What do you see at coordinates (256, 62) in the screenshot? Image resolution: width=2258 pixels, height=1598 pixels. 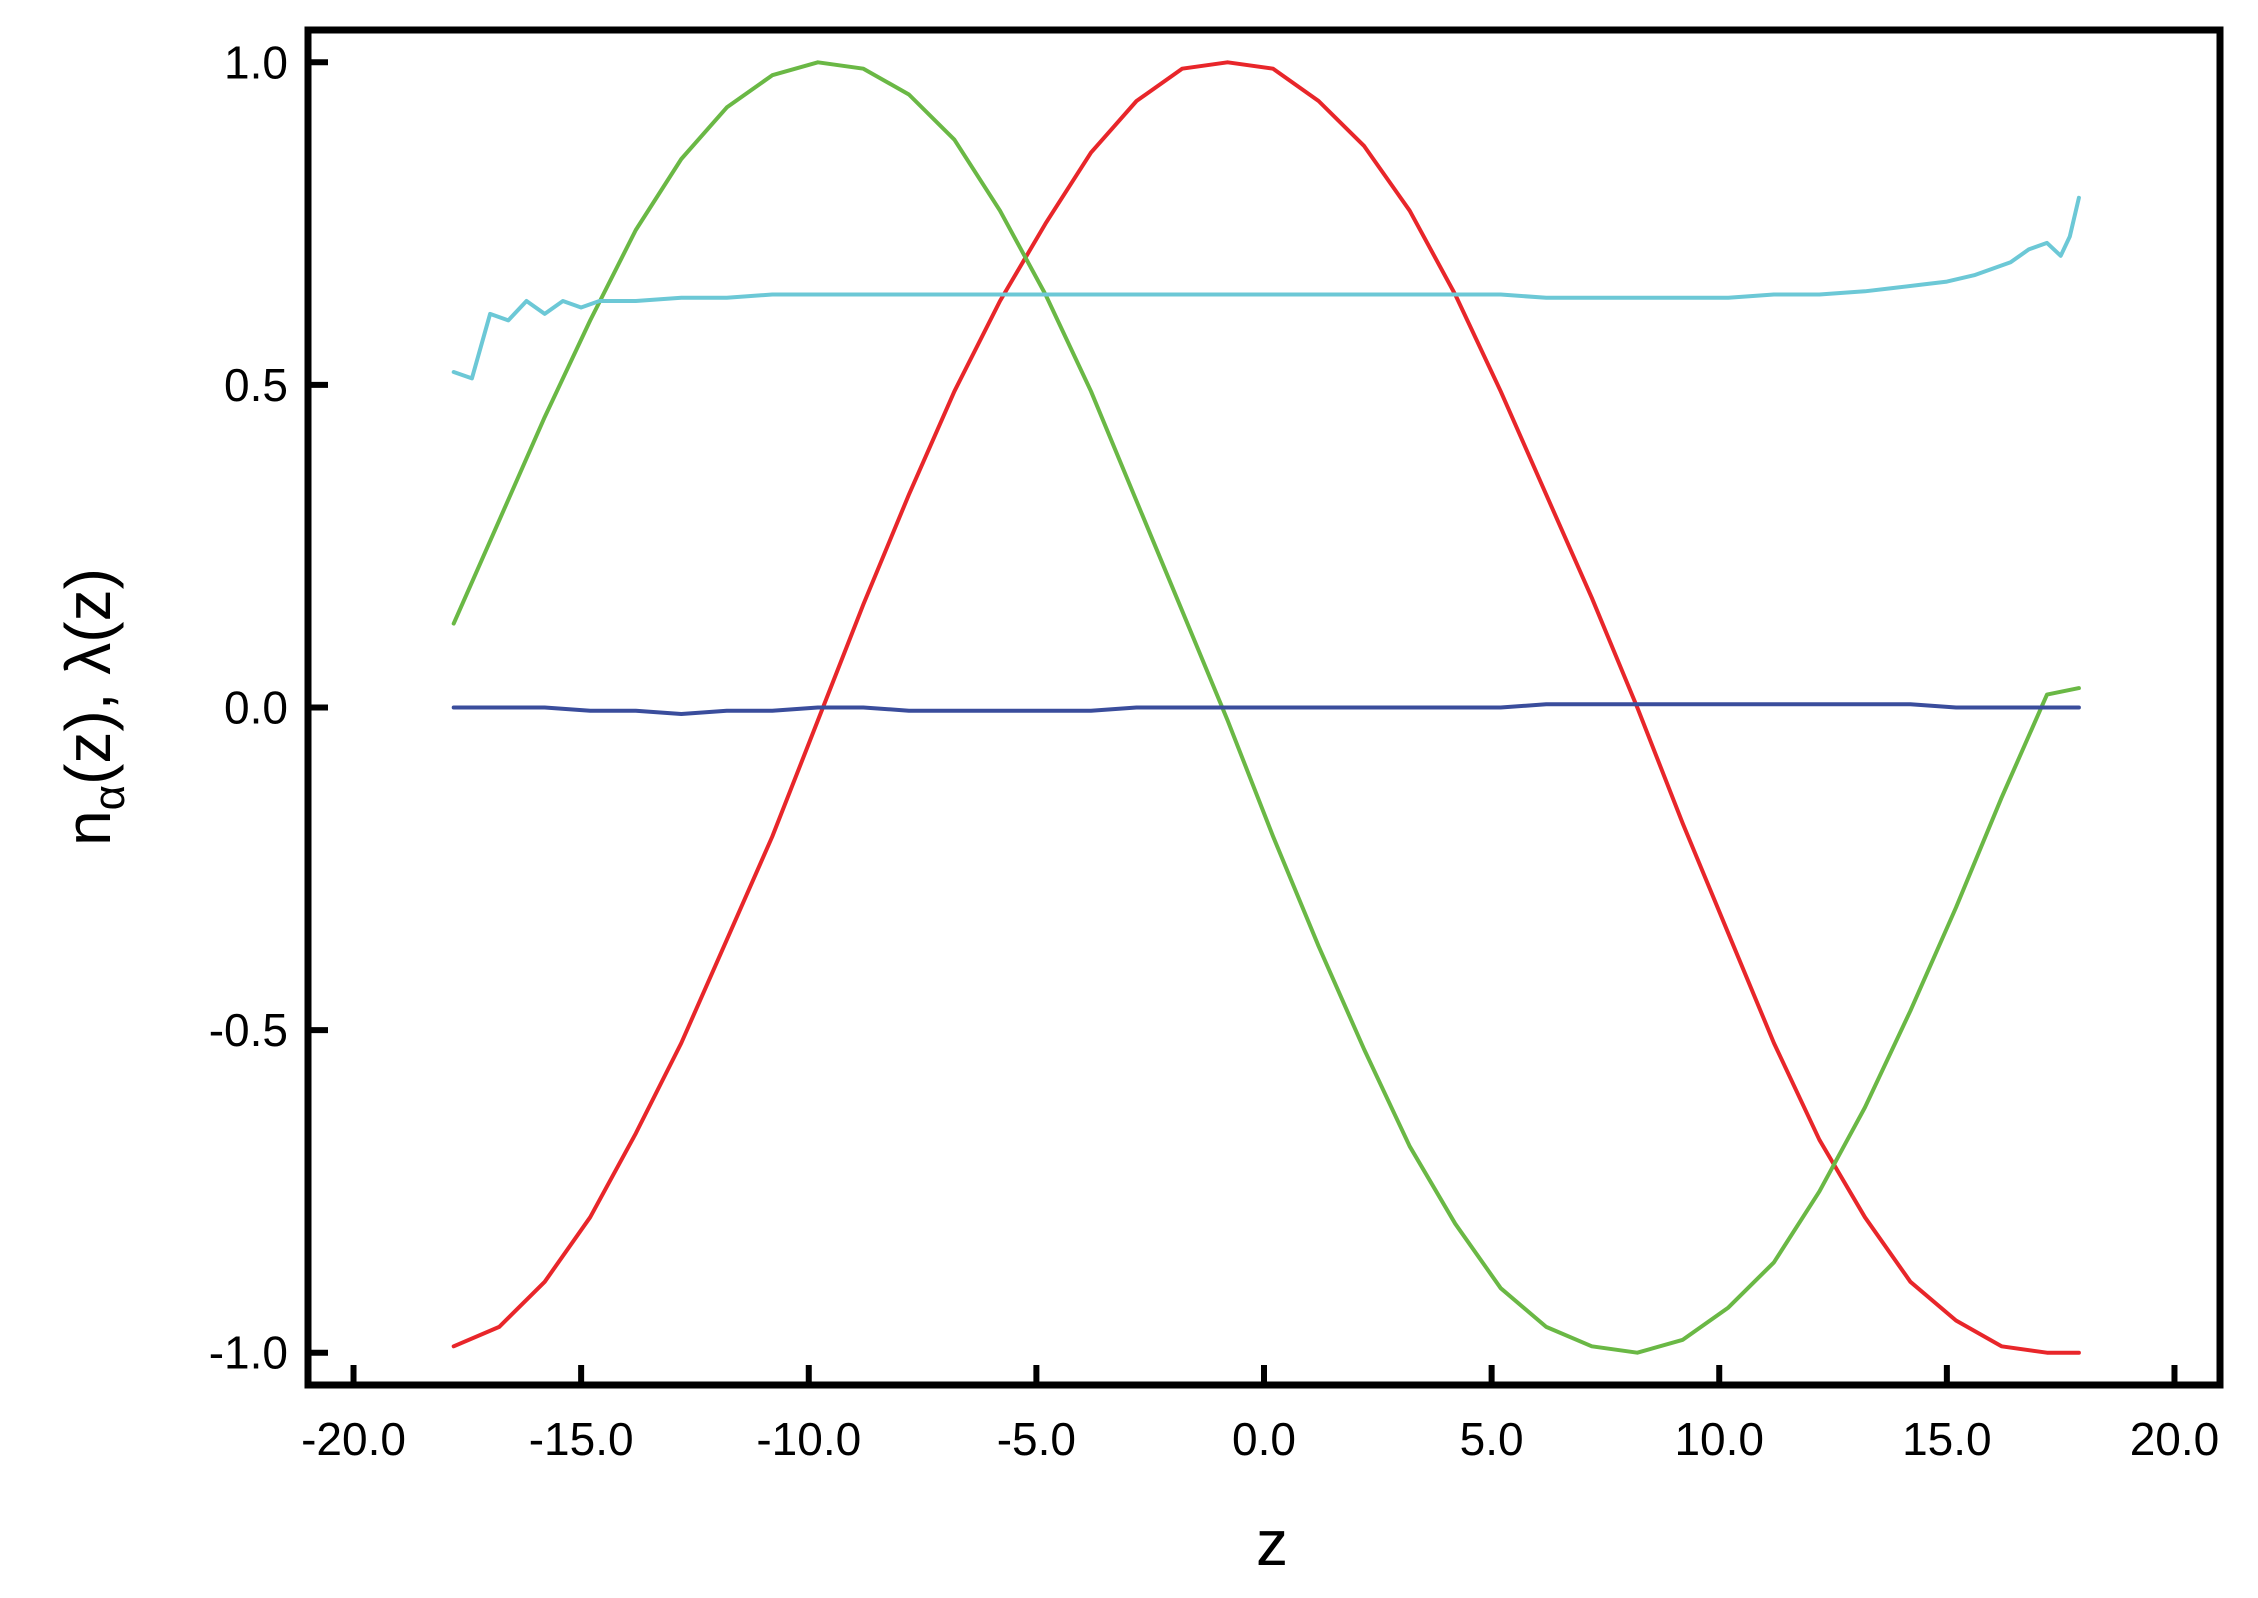 I see `y-tick-label: 1.0` at bounding box center [256, 62].